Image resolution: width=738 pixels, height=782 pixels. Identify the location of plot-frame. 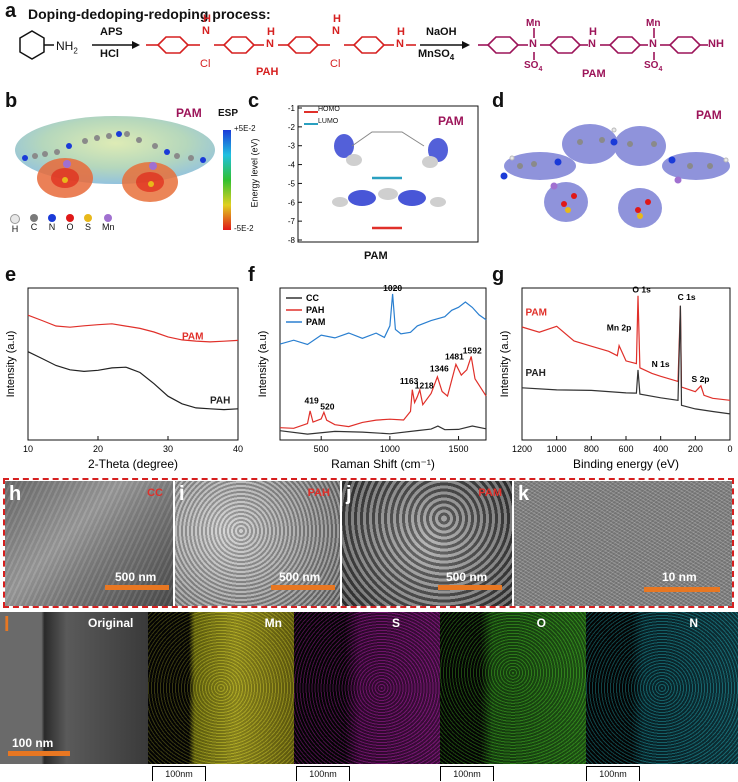
(133, 364).